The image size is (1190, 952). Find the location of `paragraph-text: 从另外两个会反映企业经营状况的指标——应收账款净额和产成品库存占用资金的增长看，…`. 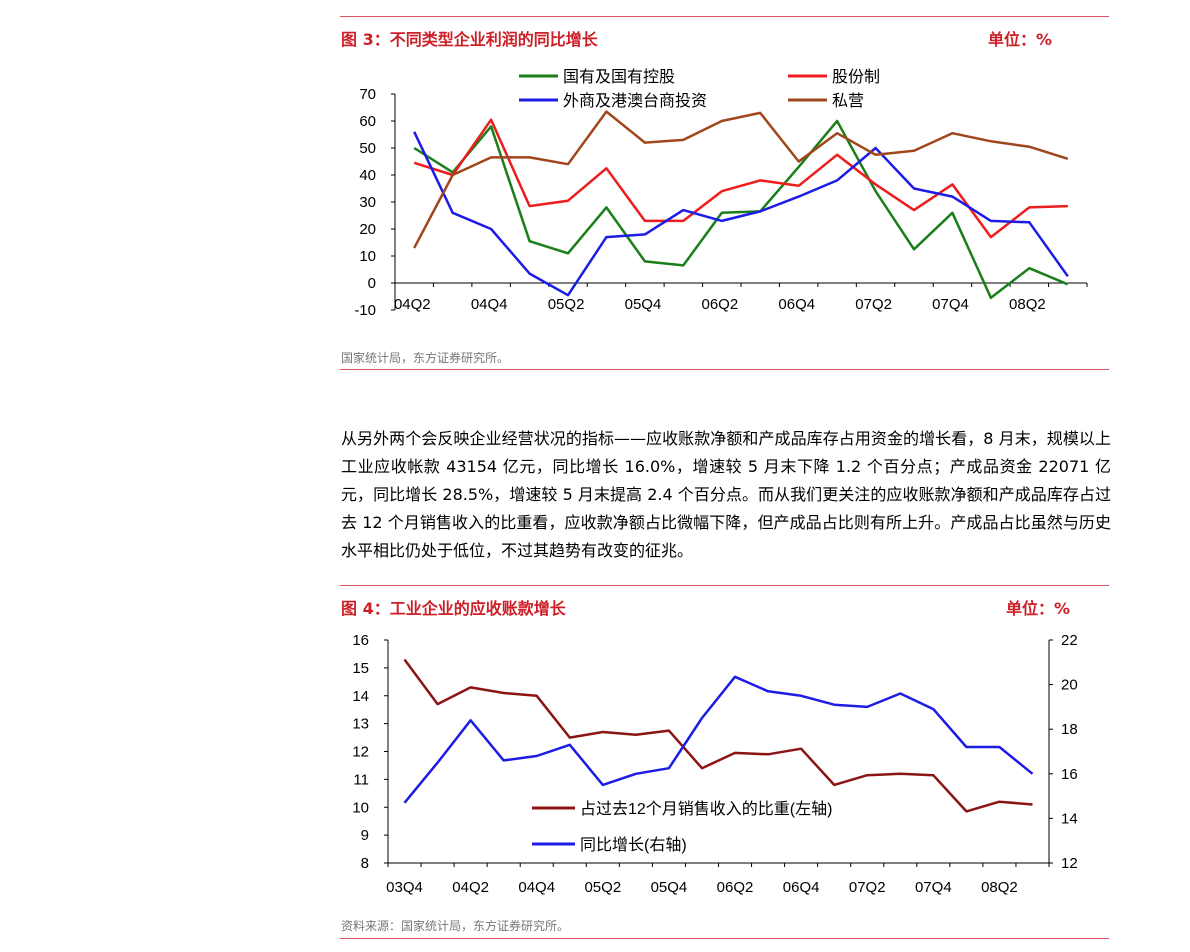

paragraph-text: 从另外两个会反映企业经营状况的指标——应收账款净额和产成品库存占用资金的增长看，… is located at coordinates (726, 494).